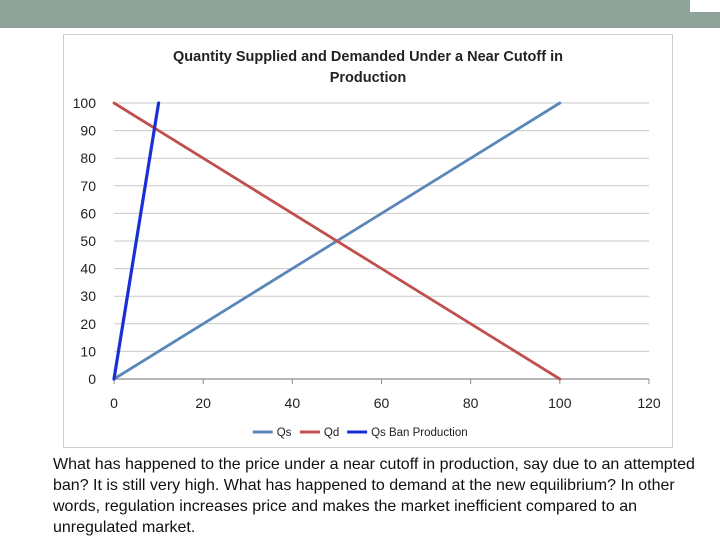  Describe the element at coordinates (368, 78) in the screenshot. I see `chart-title-line-2: Production` at that location.